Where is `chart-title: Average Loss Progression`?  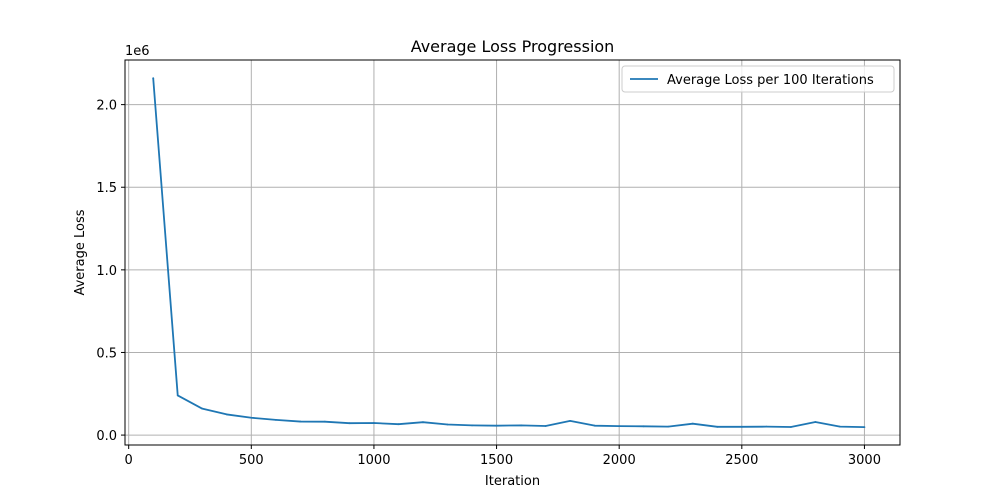 chart-title: Average Loss Progression is located at coordinates (513, 46).